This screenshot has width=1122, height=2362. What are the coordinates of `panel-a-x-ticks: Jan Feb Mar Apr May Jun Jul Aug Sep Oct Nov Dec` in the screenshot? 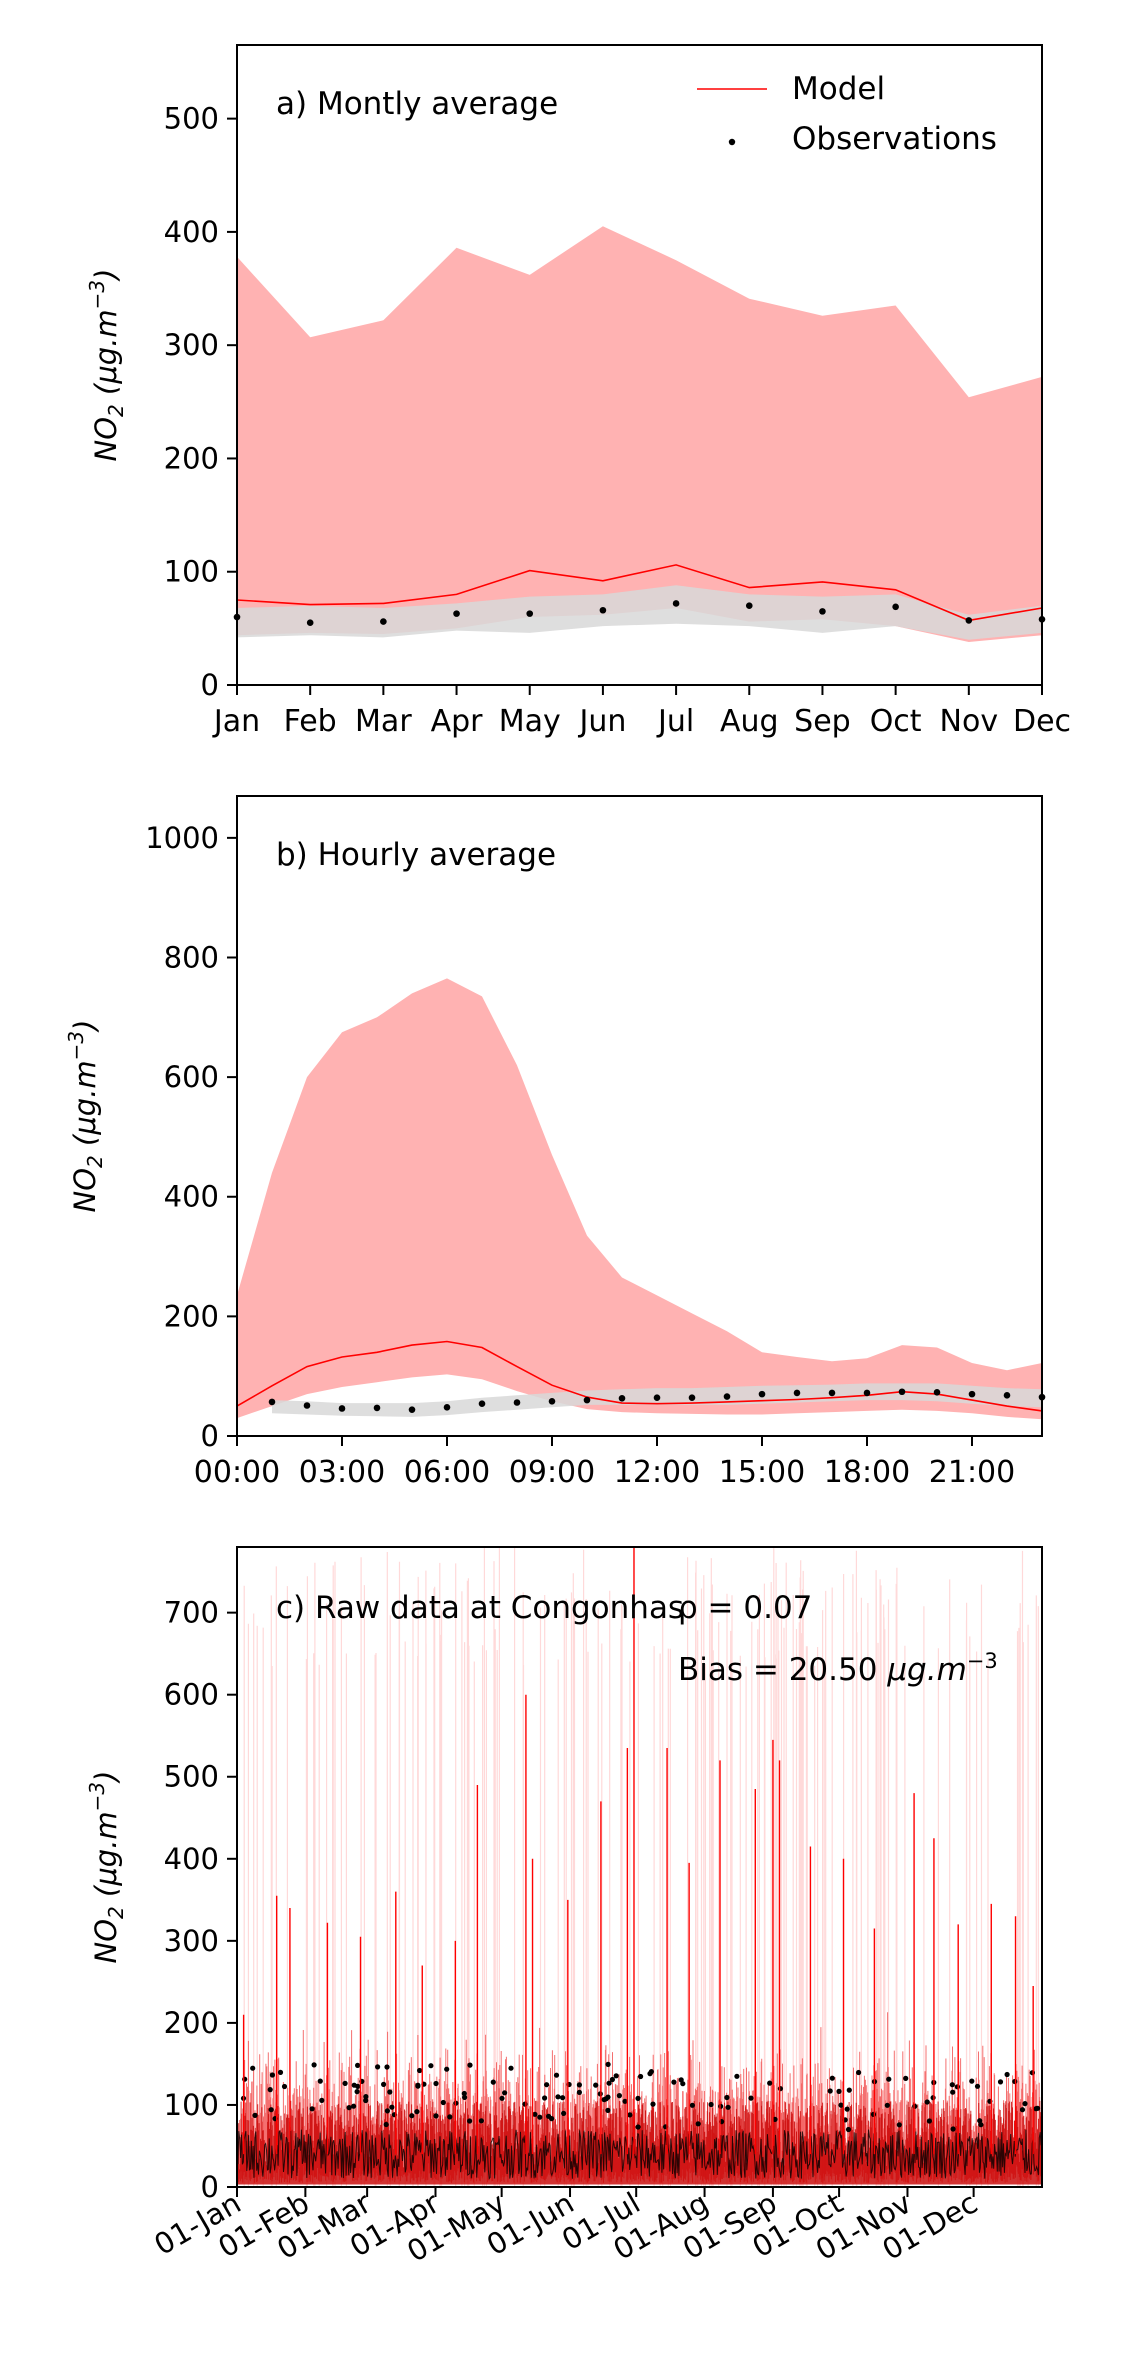 It's located at (641, 712).